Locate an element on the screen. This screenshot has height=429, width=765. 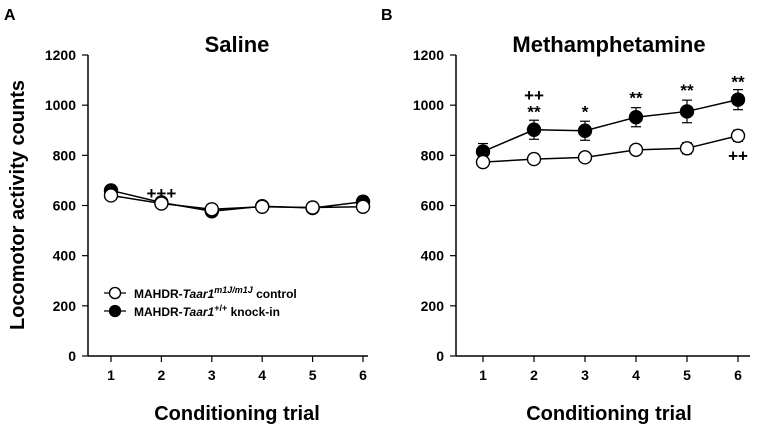
panel-a-significance-annotation: +++ is located at coordinates (162, 193).